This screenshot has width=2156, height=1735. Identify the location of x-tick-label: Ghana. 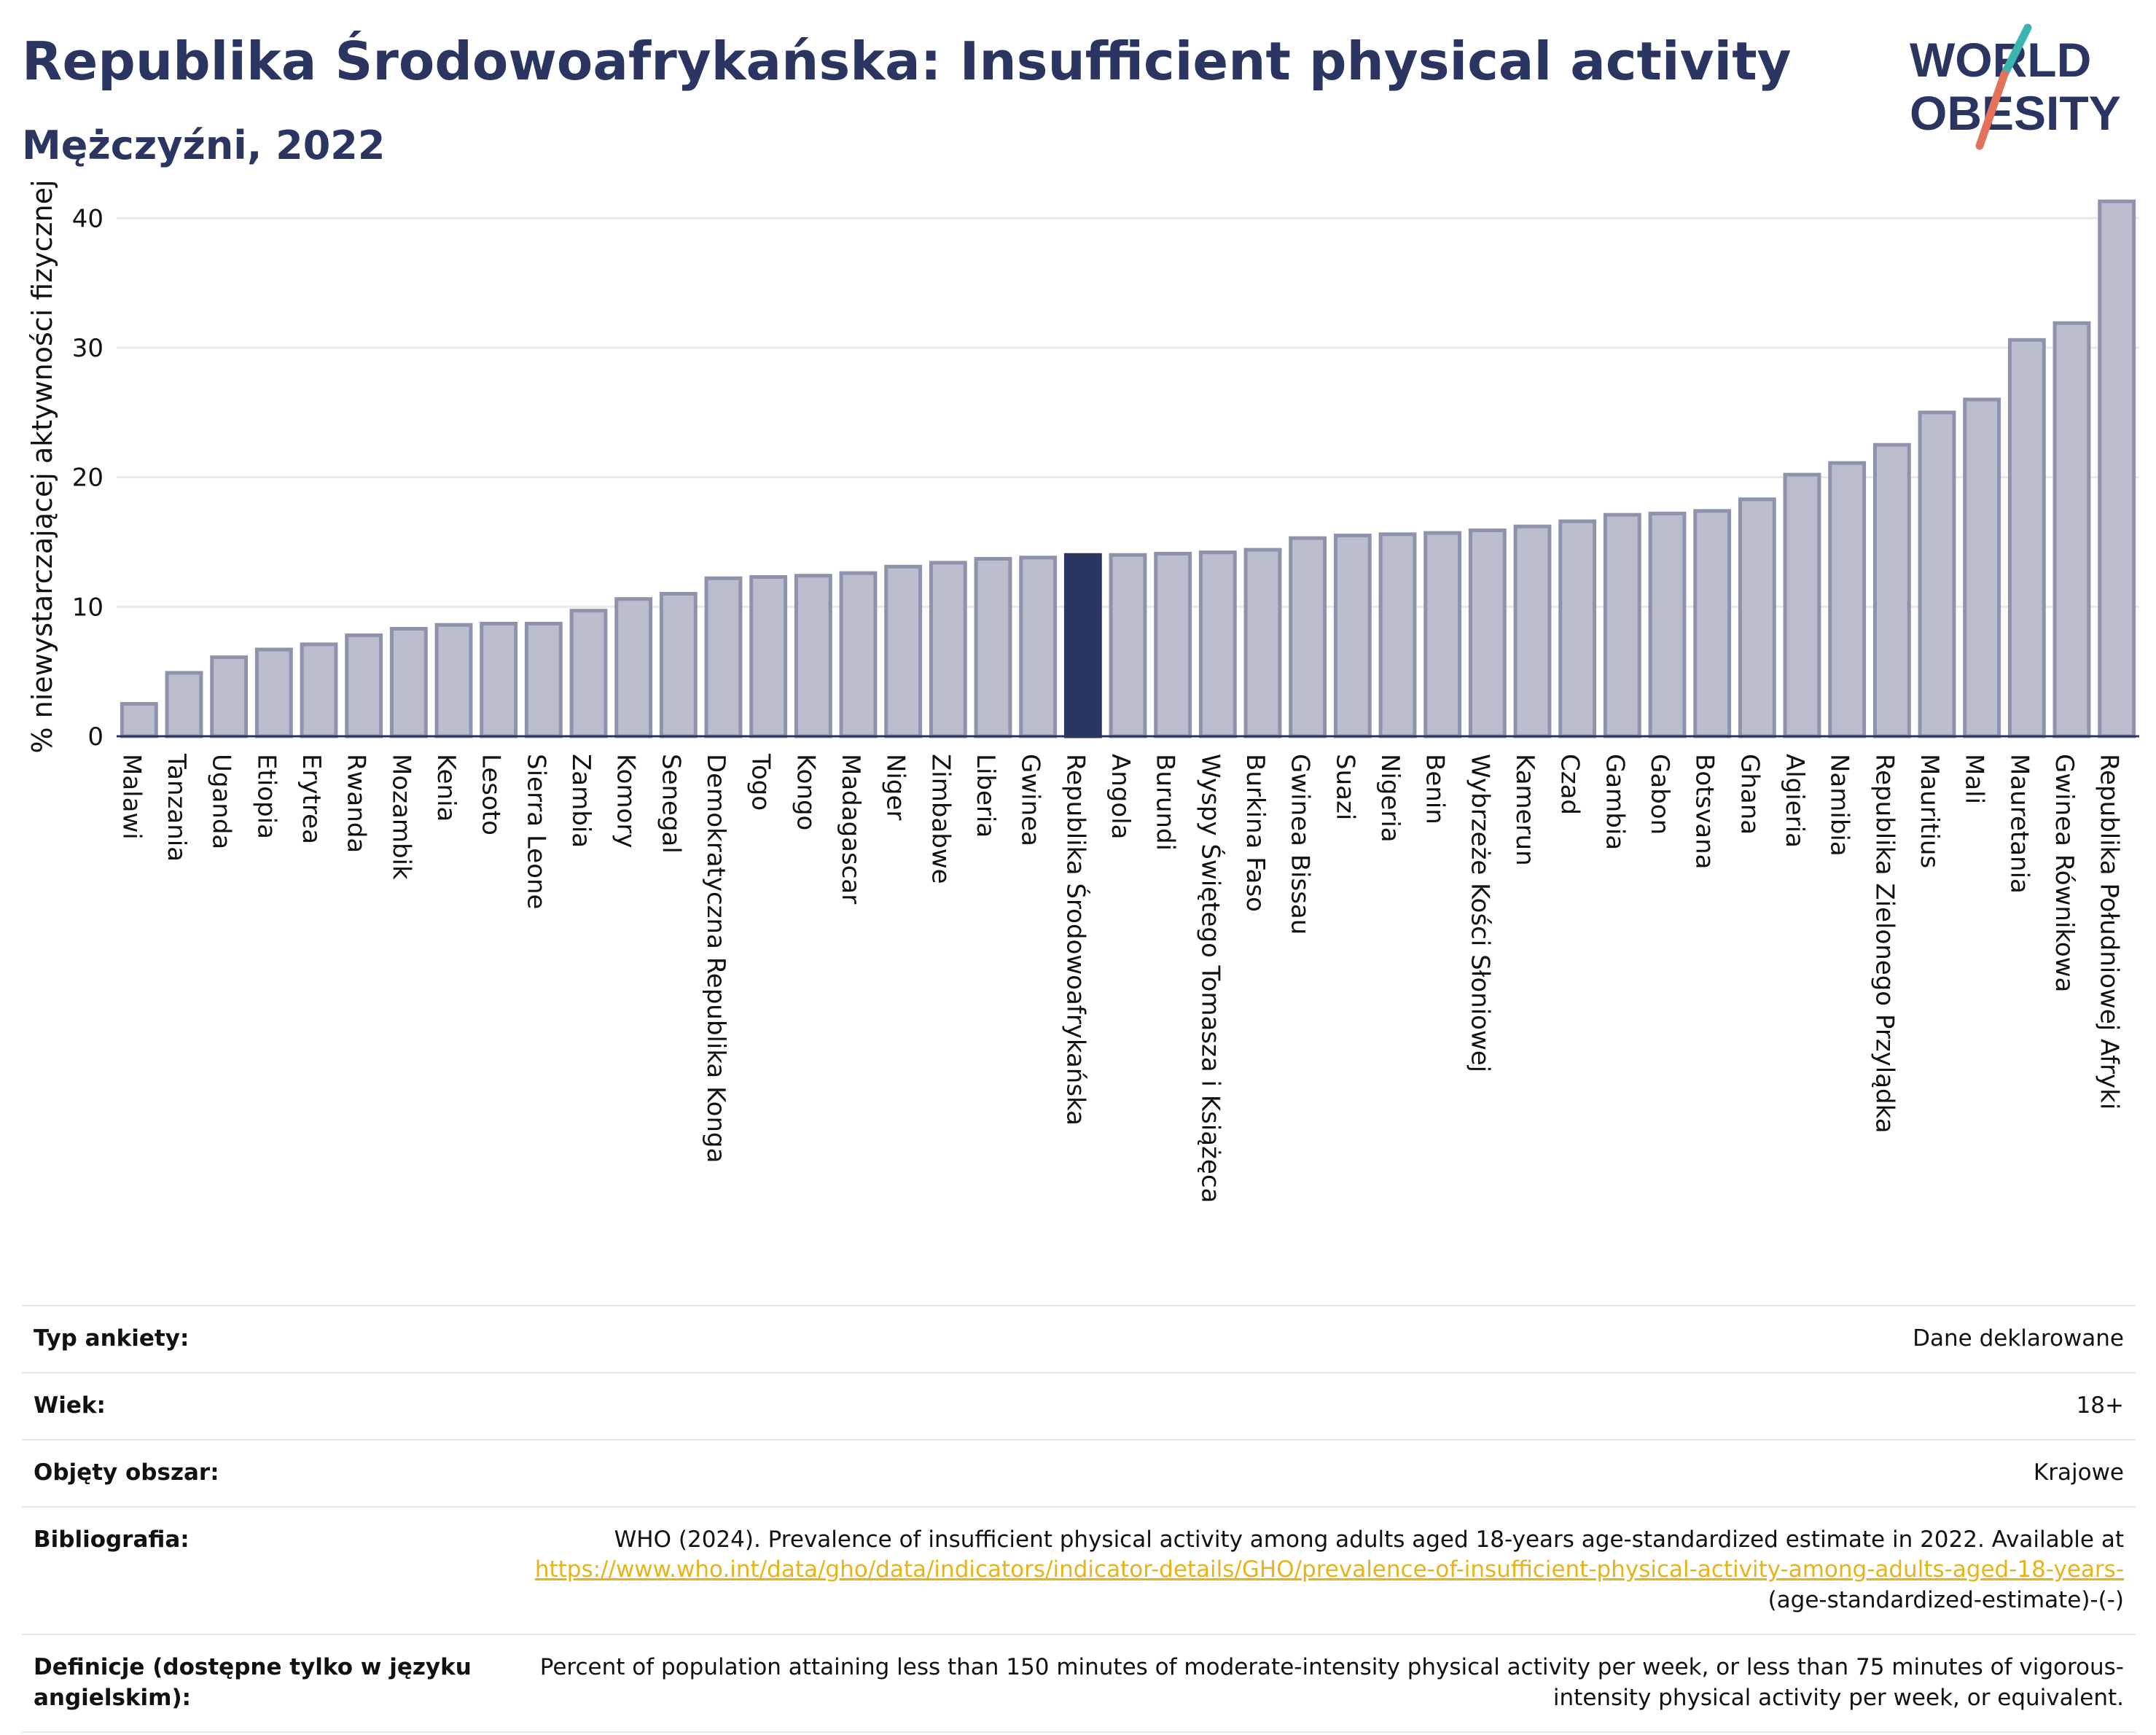
(1750, 794).